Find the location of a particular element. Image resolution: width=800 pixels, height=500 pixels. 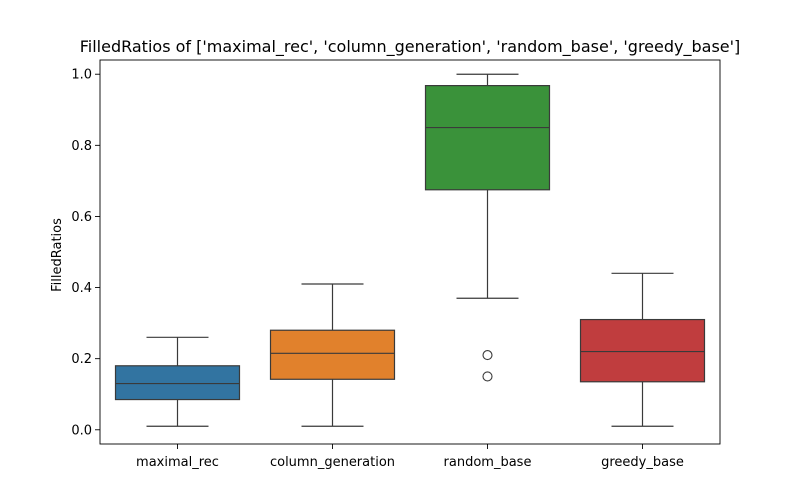

box-group-greedy-base is located at coordinates (642, 349).